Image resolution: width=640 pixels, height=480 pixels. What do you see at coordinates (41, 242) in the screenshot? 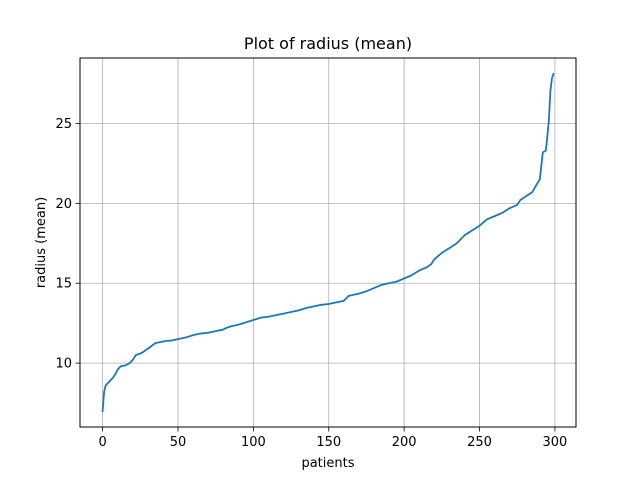
I see `y-axis-label: radius (mean)` at bounding box center [41, 242].